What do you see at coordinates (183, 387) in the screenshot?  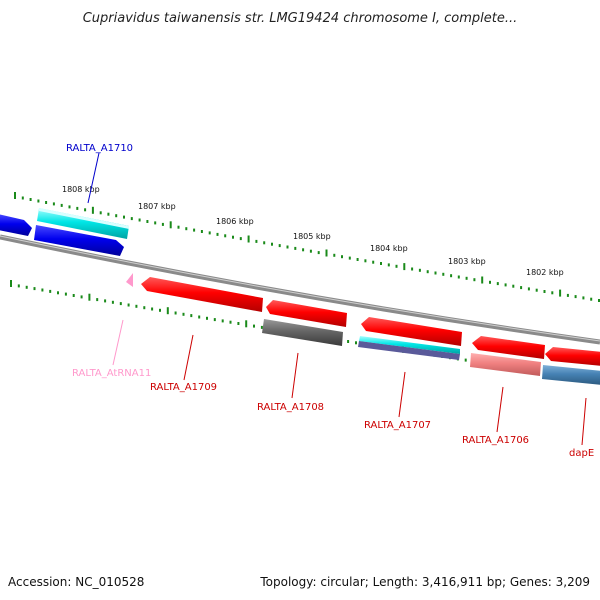 I see `gene-label-ralta-a1709: RALTA_A1709` at bounding box center [183, 387].